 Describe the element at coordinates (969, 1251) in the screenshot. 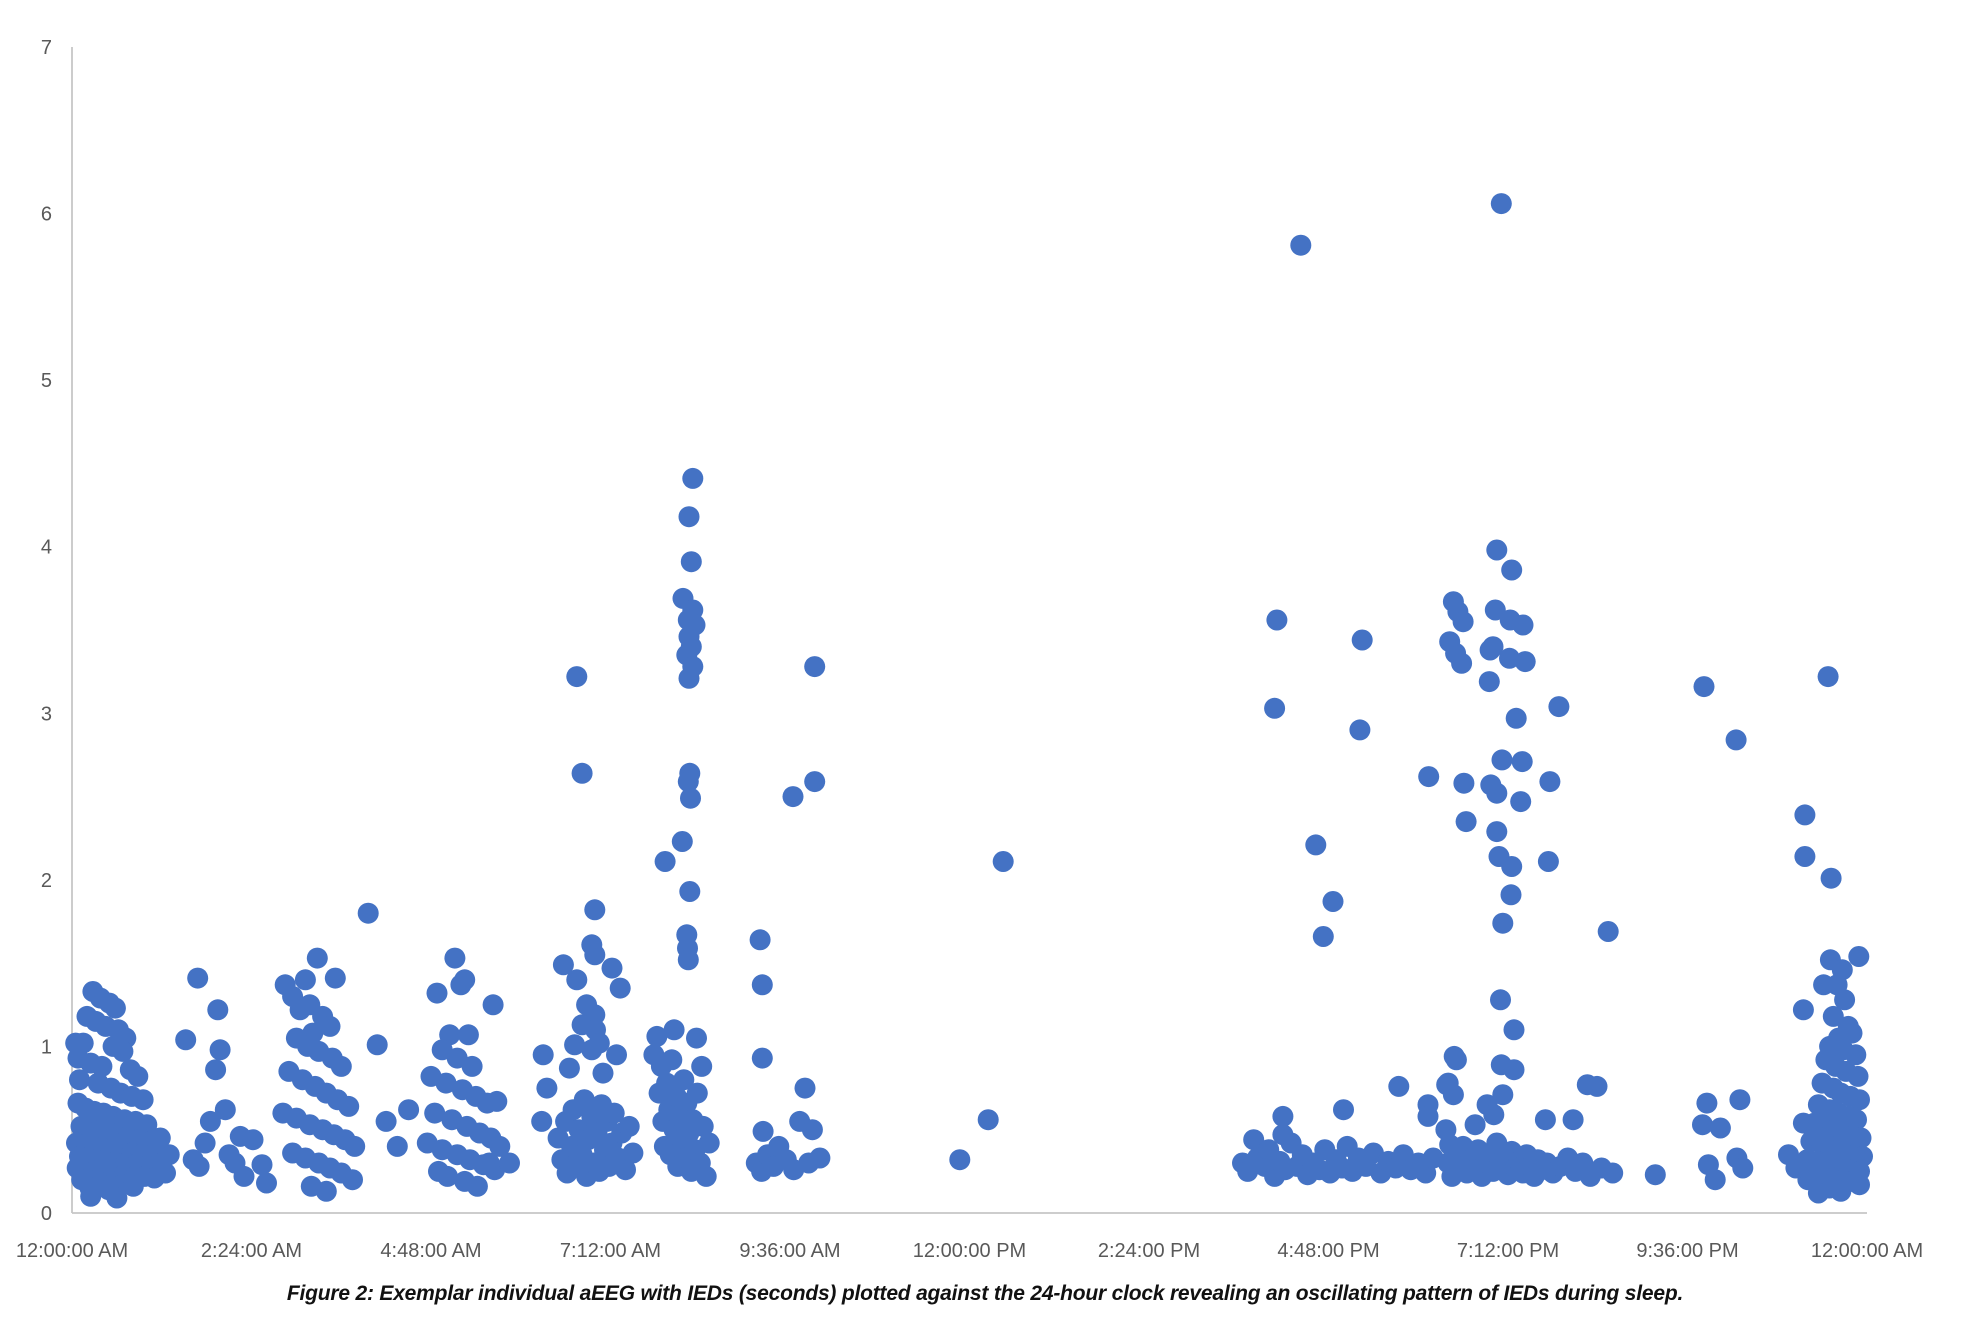

I see `x-tick-label: 12:00:00 PM` at that location.